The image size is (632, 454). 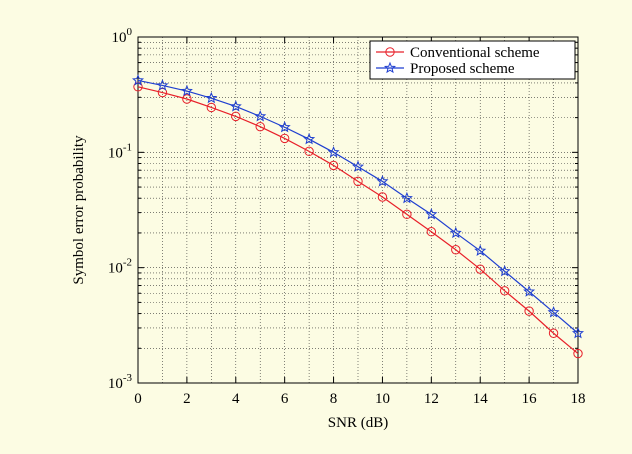 I want to click on x-axis-label: SNR (dB), so click(x=358, y=423).